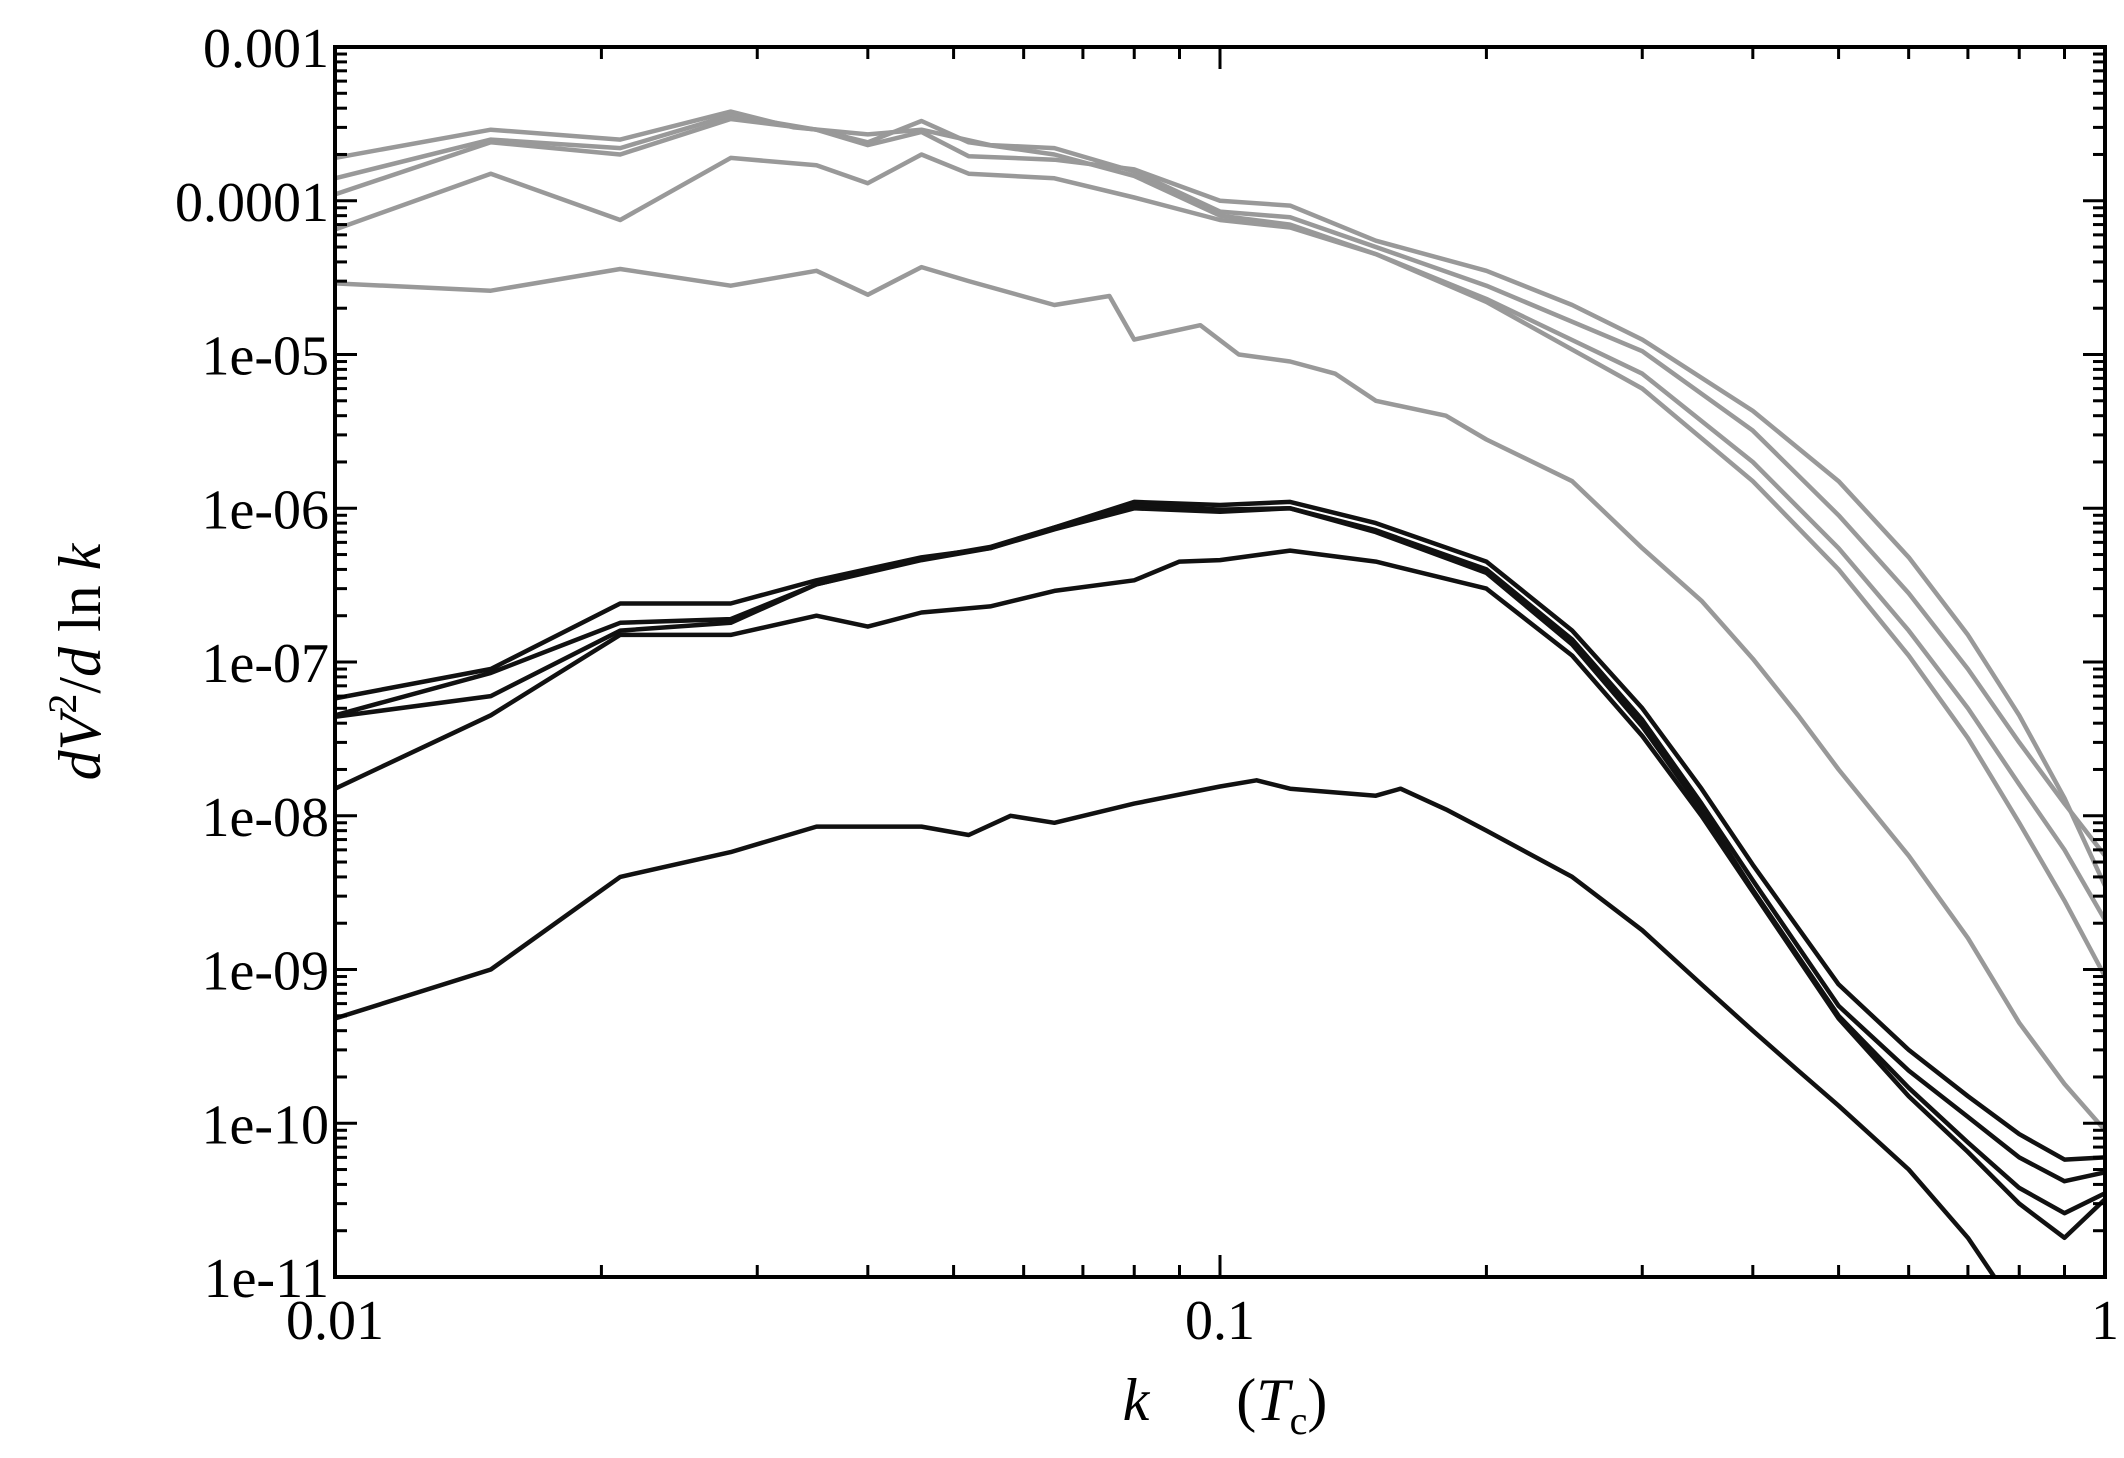  Describe the element at coordinates (265, 818) in the screenshot. I see `y-tick-label: 1e-08` at that location.